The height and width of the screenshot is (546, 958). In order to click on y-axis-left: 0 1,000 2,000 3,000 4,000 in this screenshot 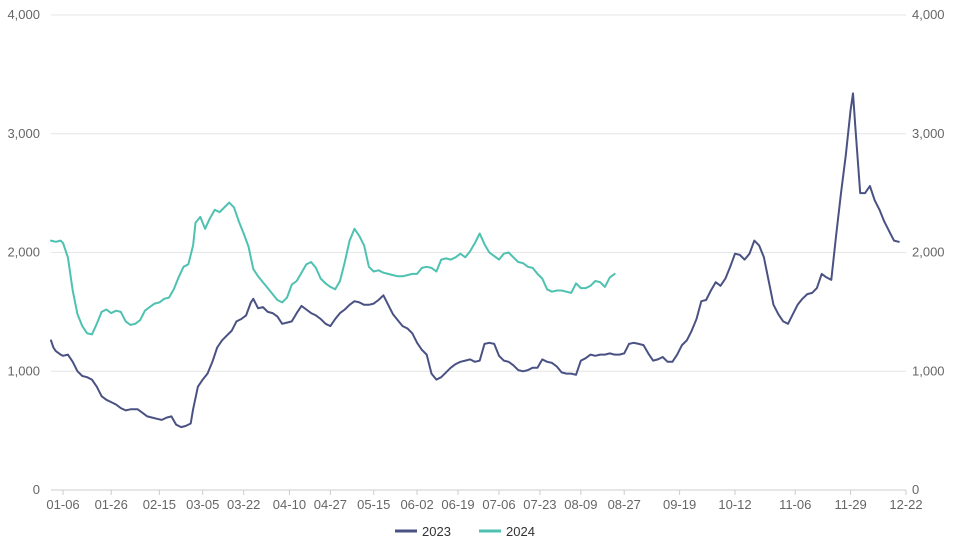, I will do `click(23, 252)`.